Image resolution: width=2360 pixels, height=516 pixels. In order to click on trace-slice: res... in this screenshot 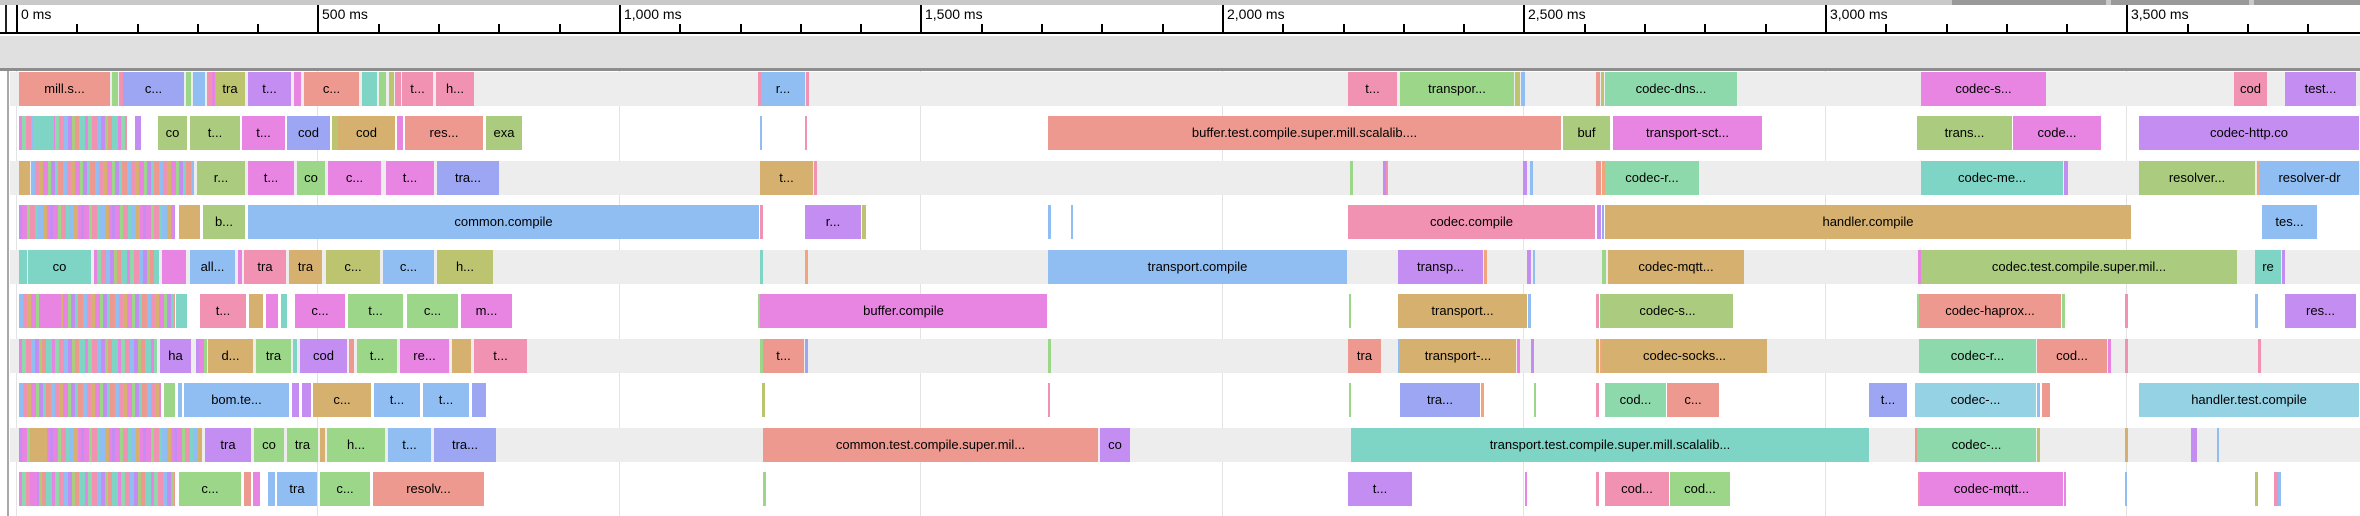, I will do `click(444, 133)`.